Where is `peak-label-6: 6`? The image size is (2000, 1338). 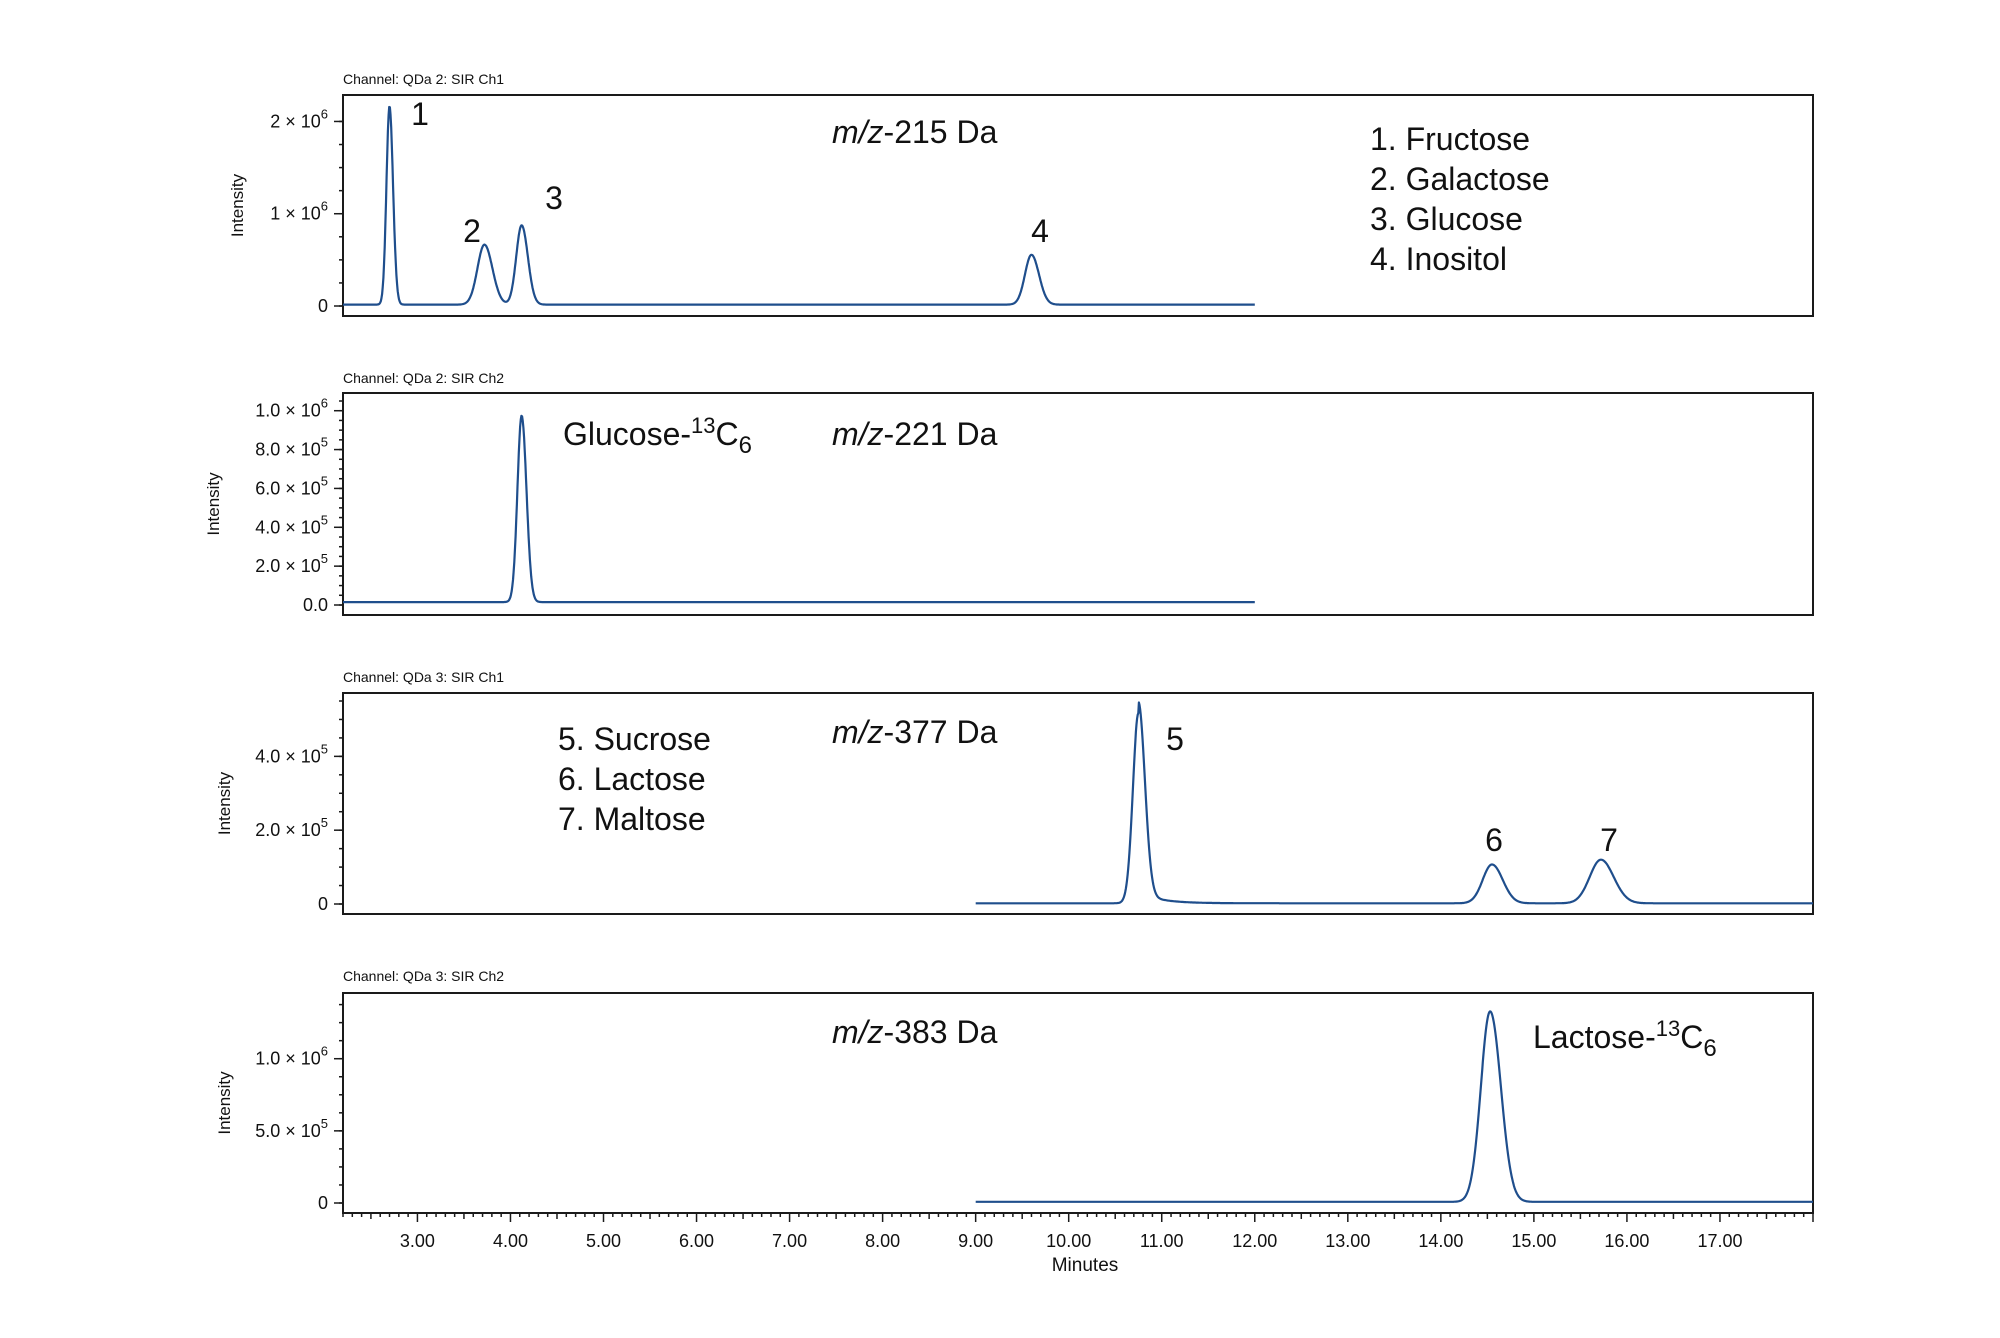
peak-label-6: 6 is located at coordinates (1494, 840).